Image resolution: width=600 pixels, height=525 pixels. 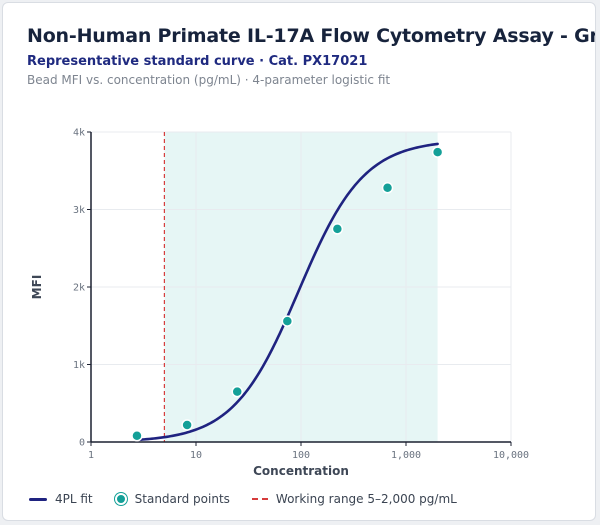 I want to click on y-tick-label: 3k, so click(x=79, y=210).